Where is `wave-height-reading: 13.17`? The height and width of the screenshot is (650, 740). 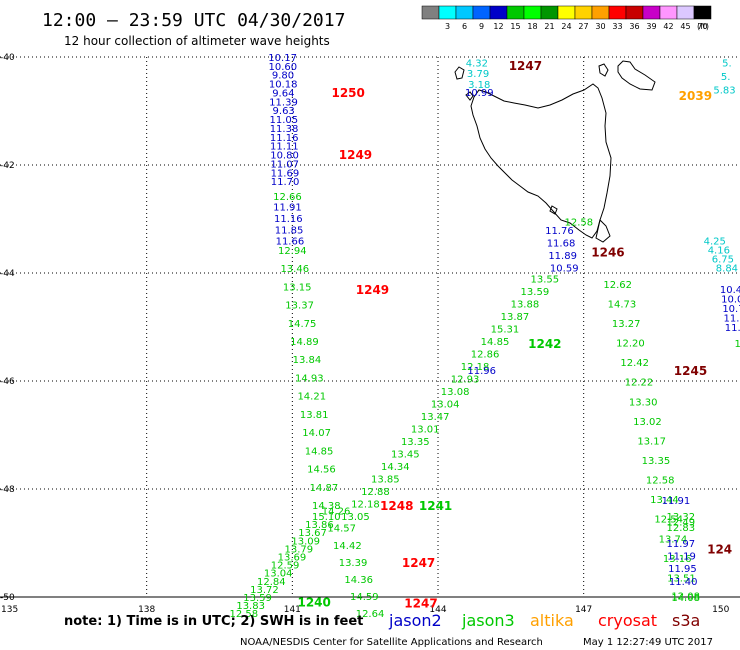 wave-height-reading: 13.17 is located at coordinates (651, 441).